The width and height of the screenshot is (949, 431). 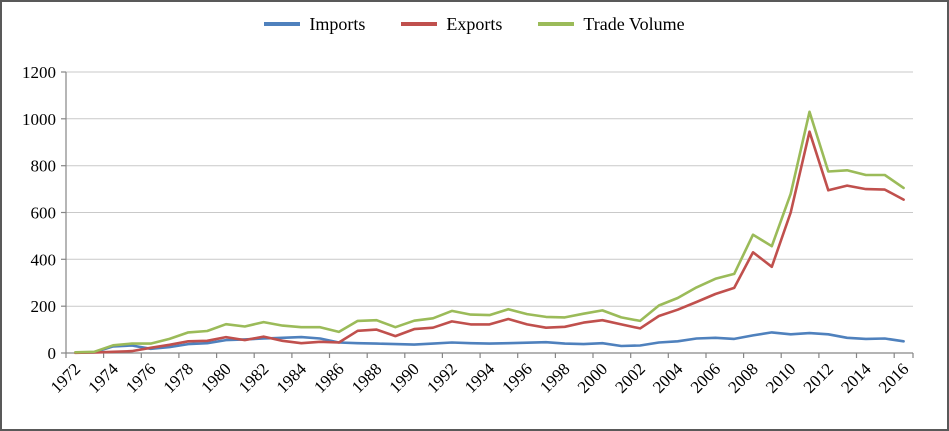 I want to click on legend-item-imports: Imports, so click(x=314, y=24).